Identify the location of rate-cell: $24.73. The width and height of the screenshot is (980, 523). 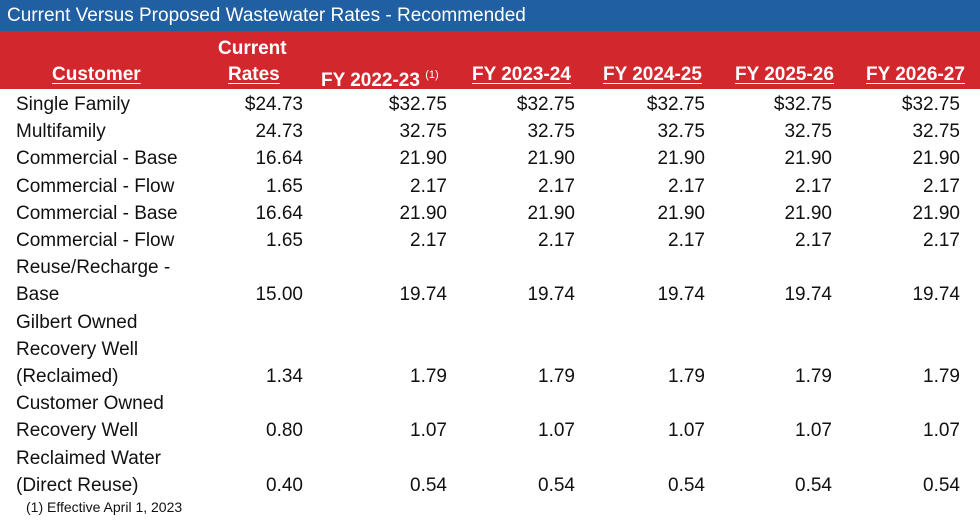
(273, 104).